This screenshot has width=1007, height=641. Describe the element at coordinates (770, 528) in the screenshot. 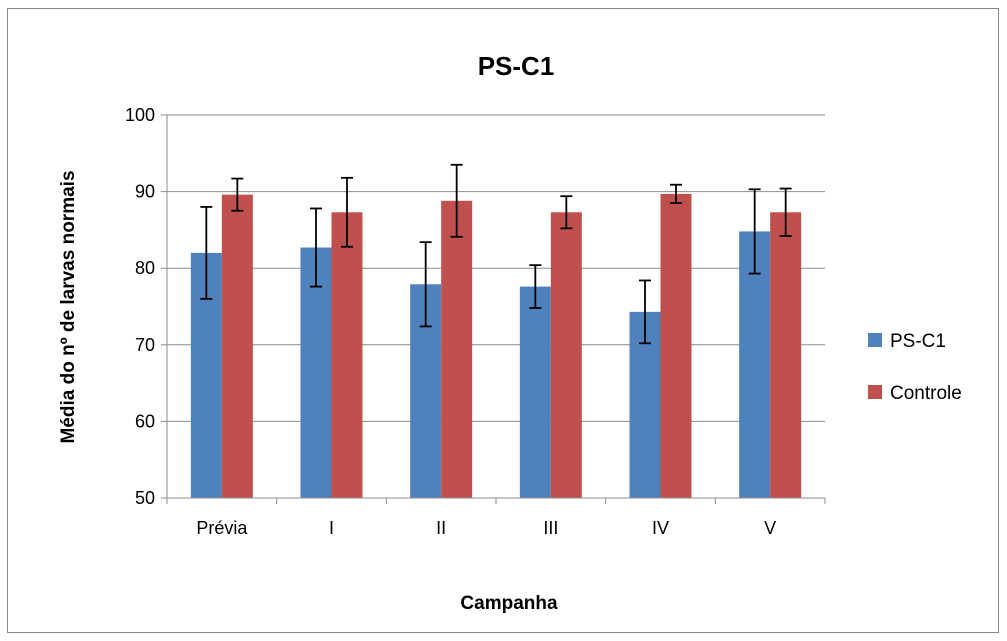

I see `x-tick-label: V` at that location.